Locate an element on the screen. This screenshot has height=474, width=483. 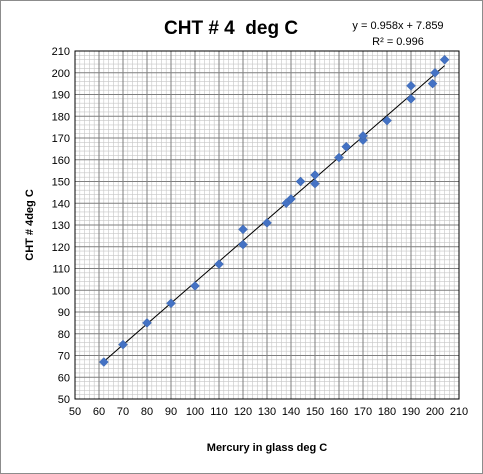
x-tick-label: 210 is located at coordinates (459, 412).